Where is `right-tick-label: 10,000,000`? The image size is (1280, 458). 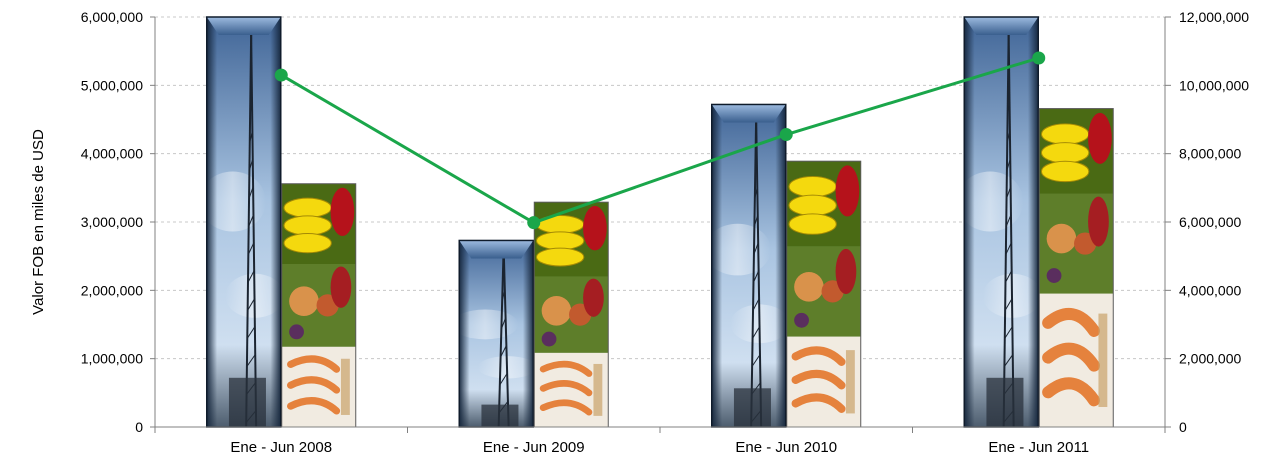
right-tick-label: 10,000,000 is located at coordinates (1214, 85).